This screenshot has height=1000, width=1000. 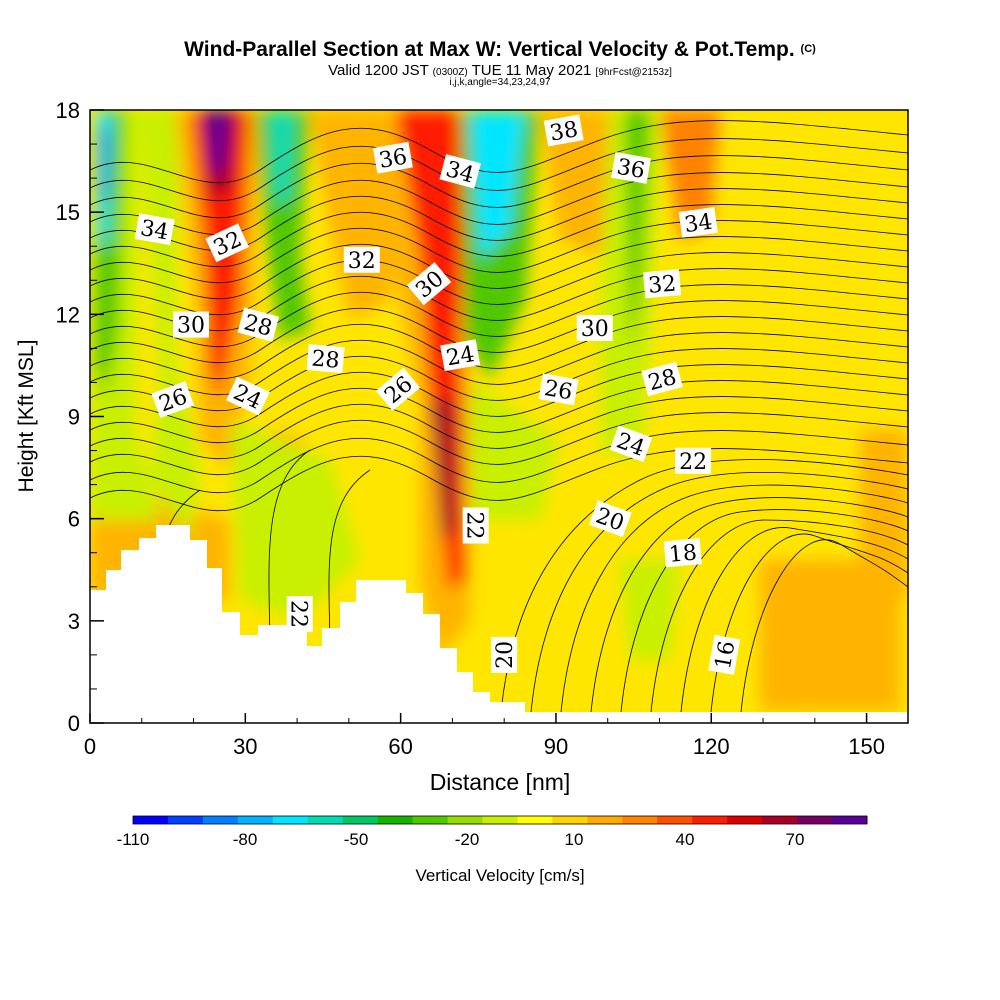 I want to click on contour-label: 20, so click(x=610, y=519).